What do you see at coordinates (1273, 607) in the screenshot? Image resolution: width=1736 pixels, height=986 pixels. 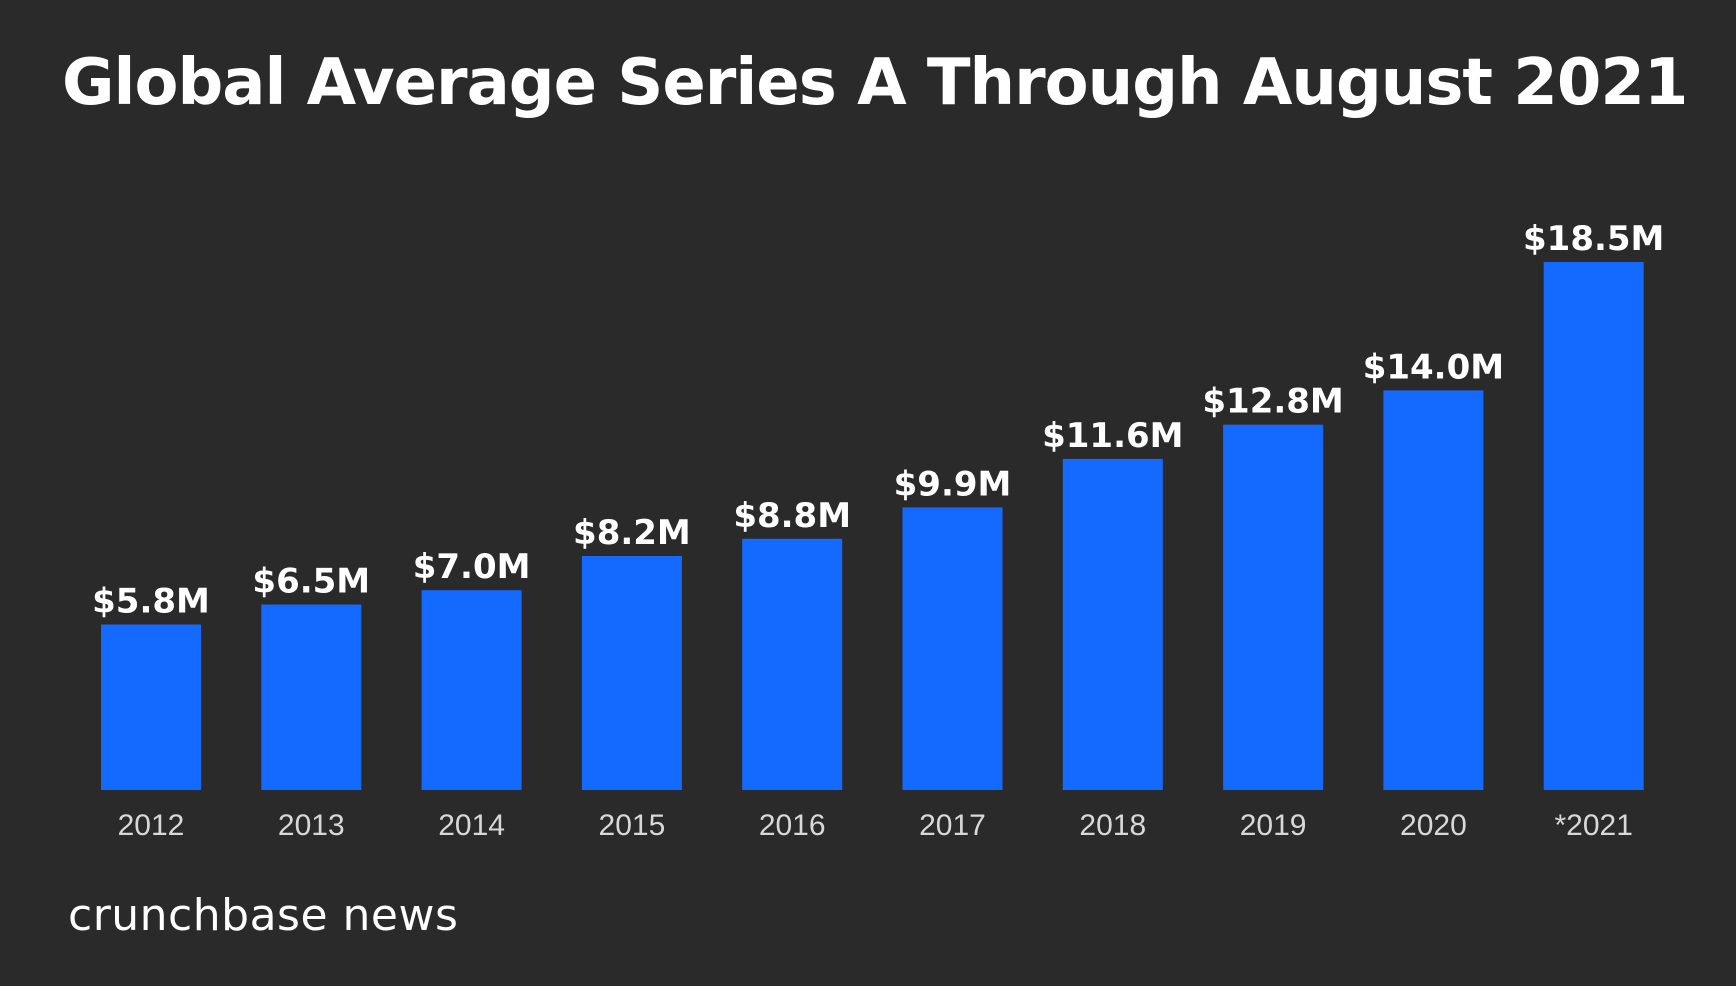 I see `bar-2019` at bounding box center [1273, 607].